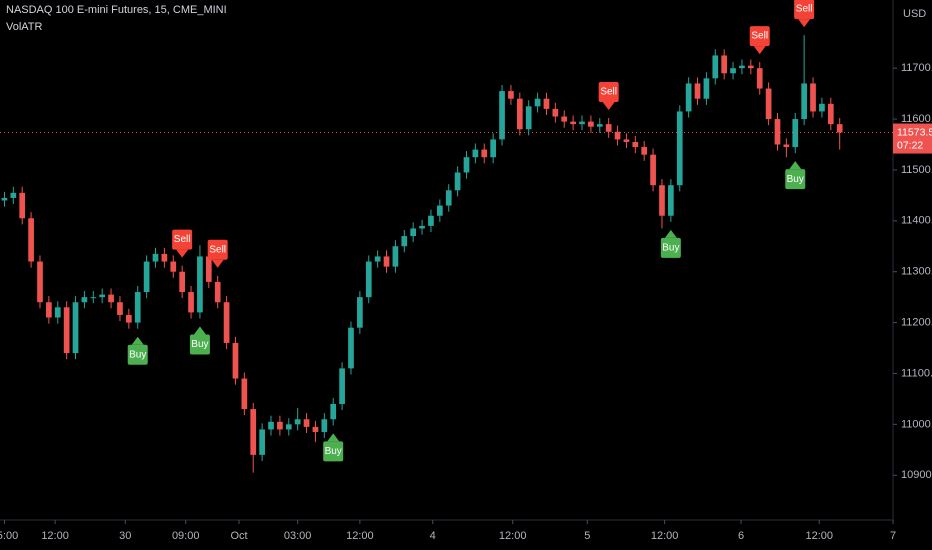 This screenshot has height=550, width=932. Describe the element at coordinates (9, 536) in the screenshot. I see `x-tick-label: 05:00` at that location.